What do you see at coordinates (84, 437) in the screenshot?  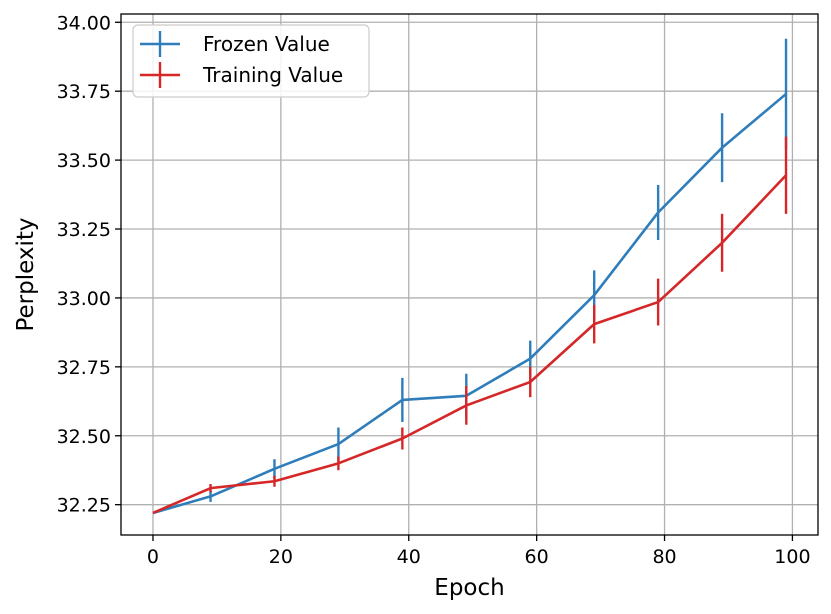 I see `y-tick-label: 32.50` at bounding box center [84, 437].